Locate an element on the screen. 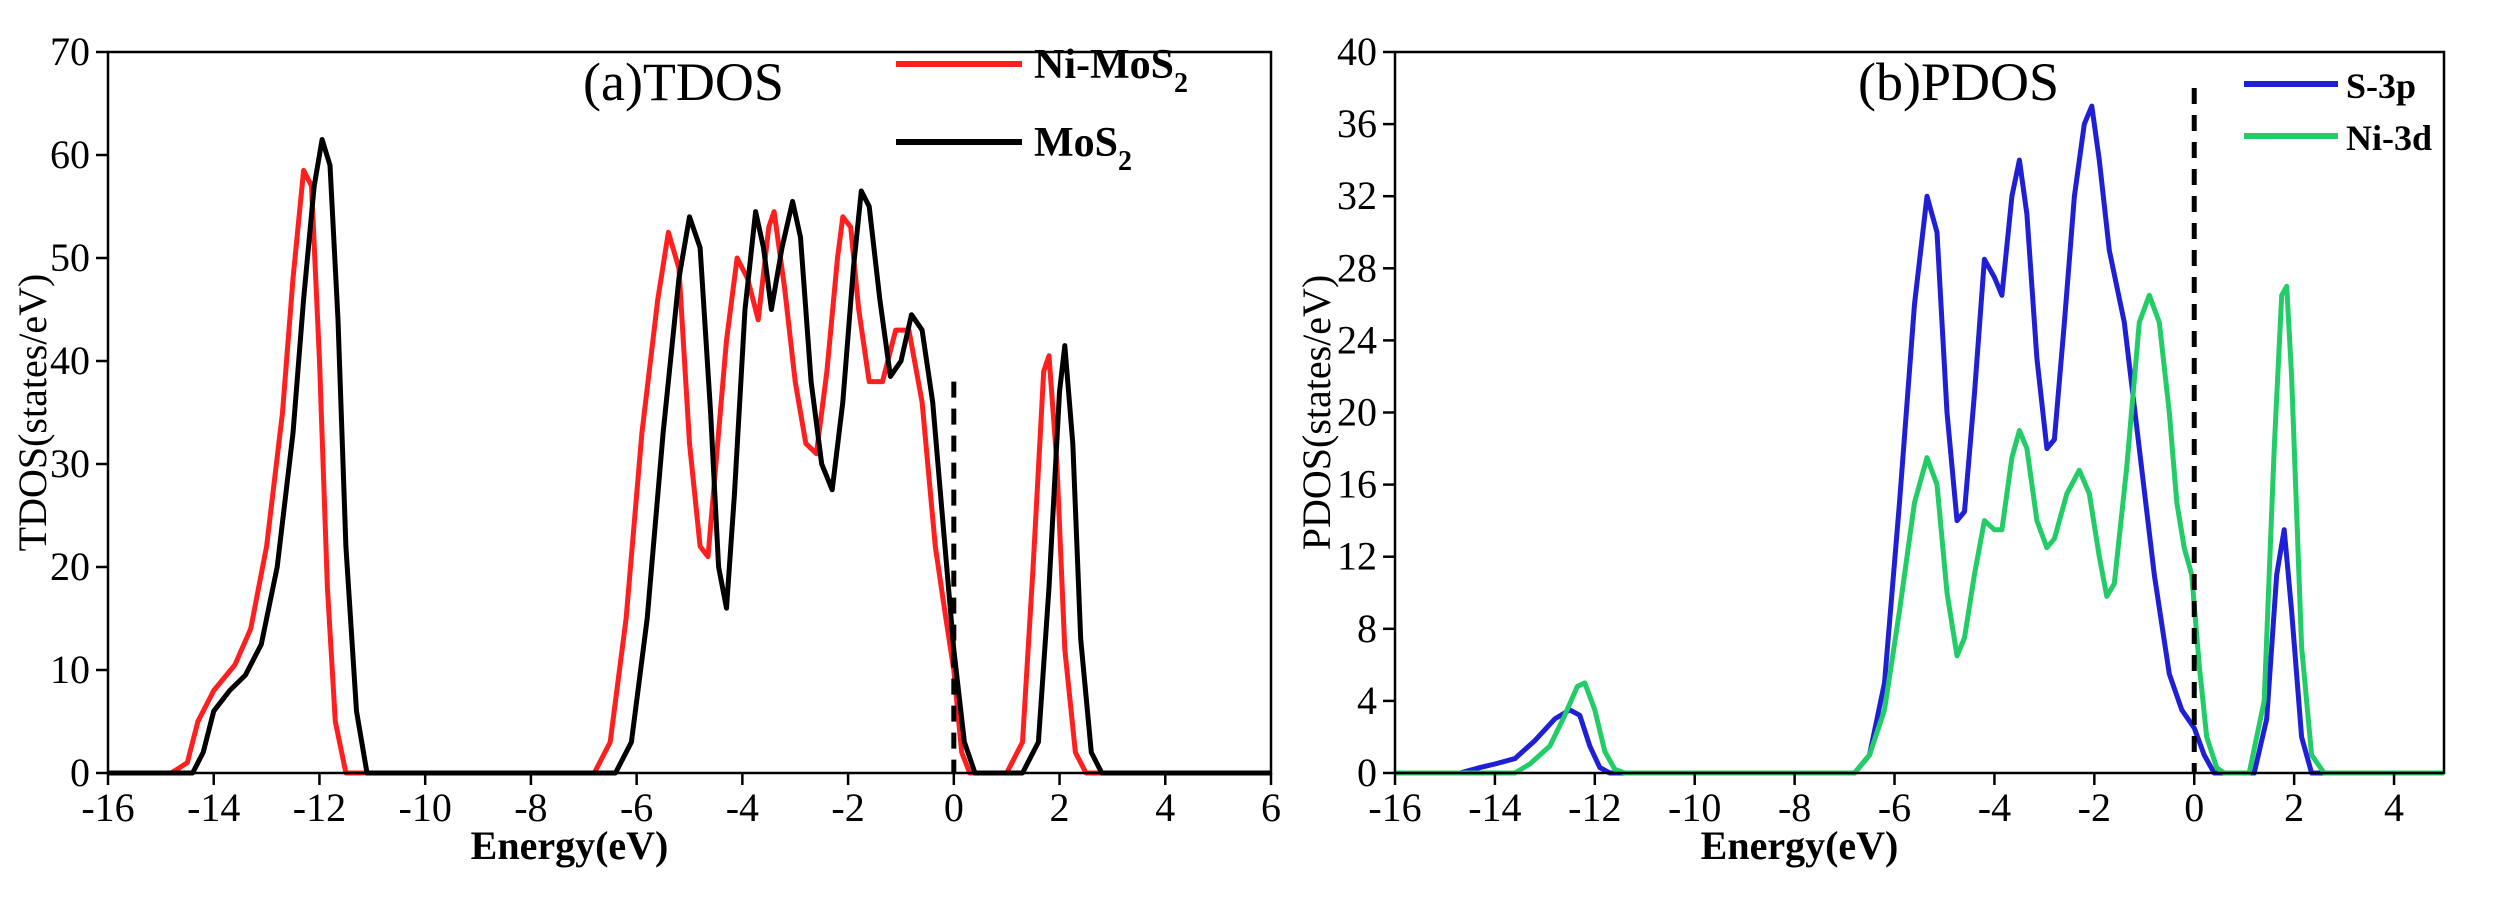 The width and height of the screenshot is (2514, 904). tdos-legend-label-1: MoS2 is located at coordinates (1083, 148).